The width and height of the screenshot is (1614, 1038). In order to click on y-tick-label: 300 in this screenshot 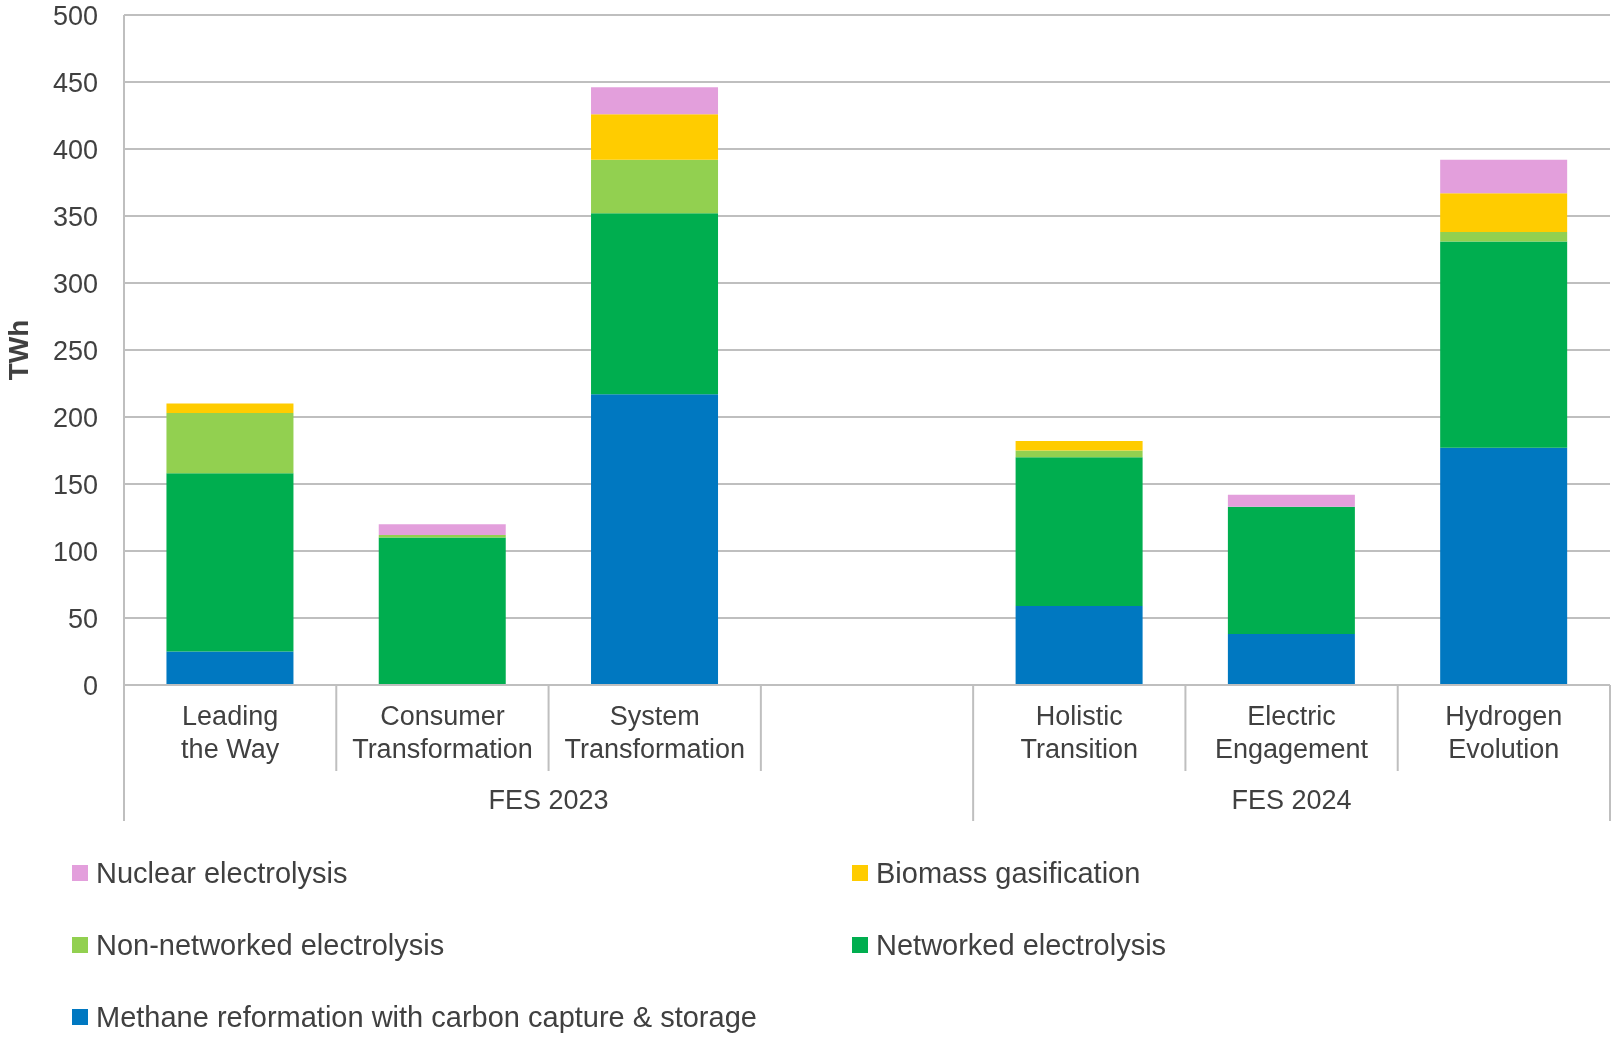, I will do `click(75, 283)`.